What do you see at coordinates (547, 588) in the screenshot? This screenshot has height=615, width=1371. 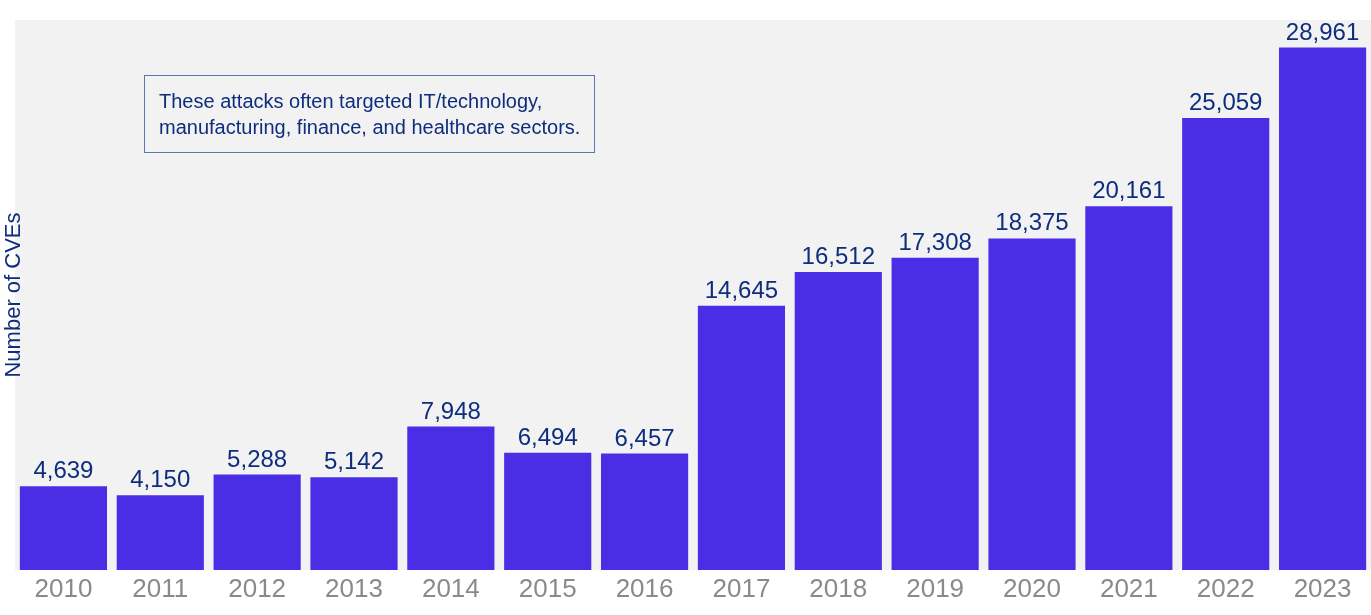 I see `x-tick-label: 2015` at bounding box center [547, 588].